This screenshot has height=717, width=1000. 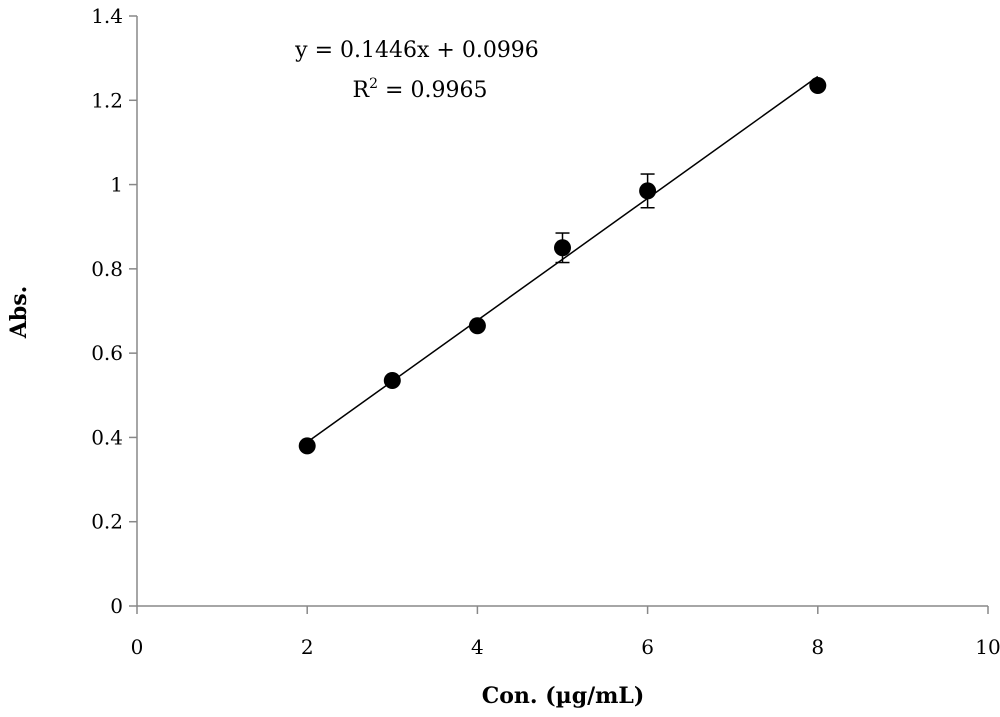 What do you see at coordinates (362, 90) in the screenshot?
I see `r-squared-prefix: R` at bounding box center [362, 90].